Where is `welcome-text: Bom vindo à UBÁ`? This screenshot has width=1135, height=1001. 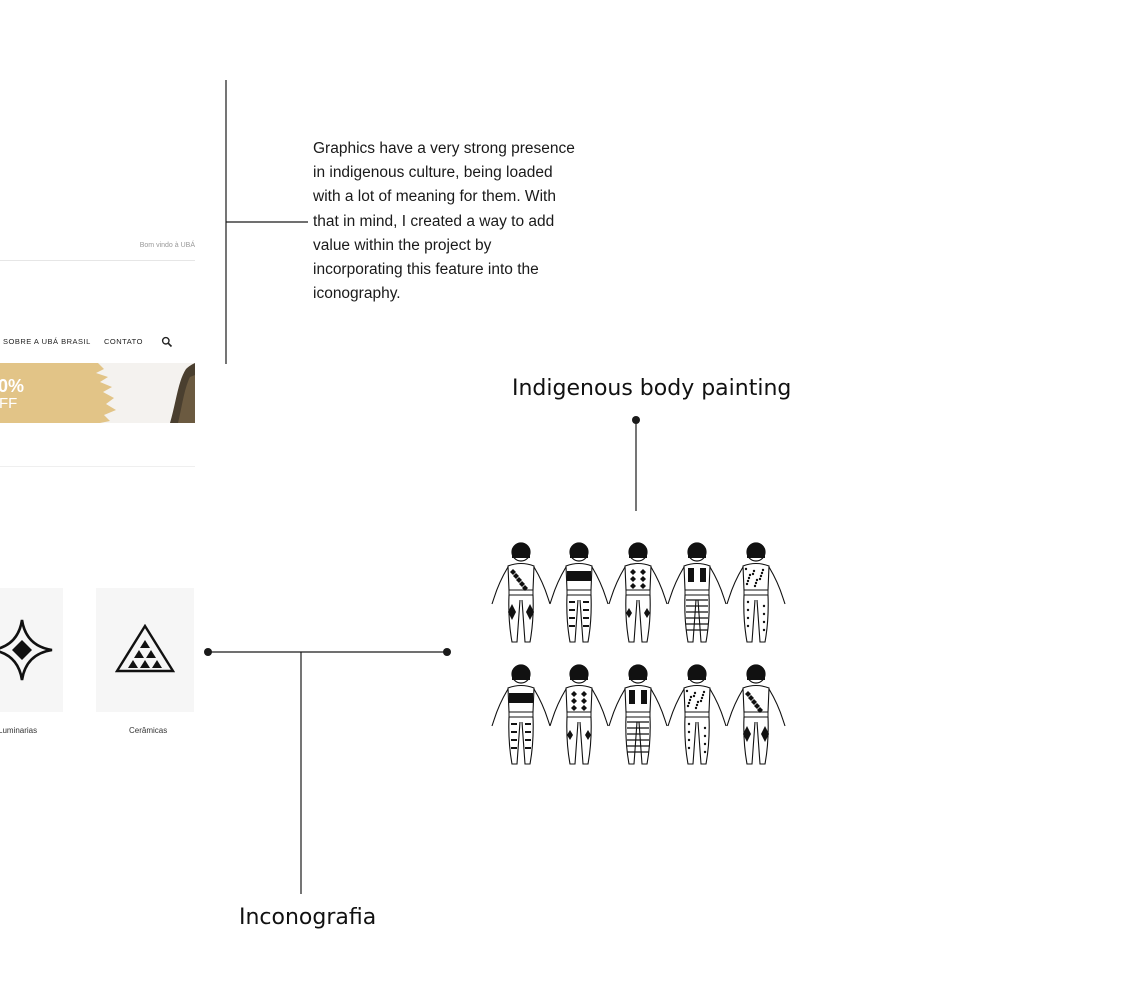
welcome-text: Bom vindo à UBÁ is located at coordinates (167, 245).